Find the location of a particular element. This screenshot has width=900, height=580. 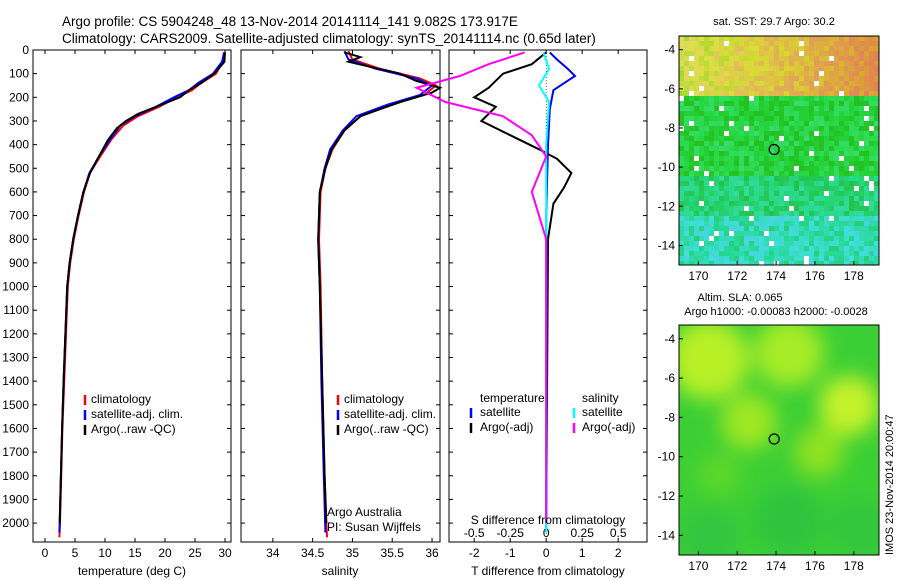

legend-salinity-satellite: satellite is located at coordinates (602, 412).